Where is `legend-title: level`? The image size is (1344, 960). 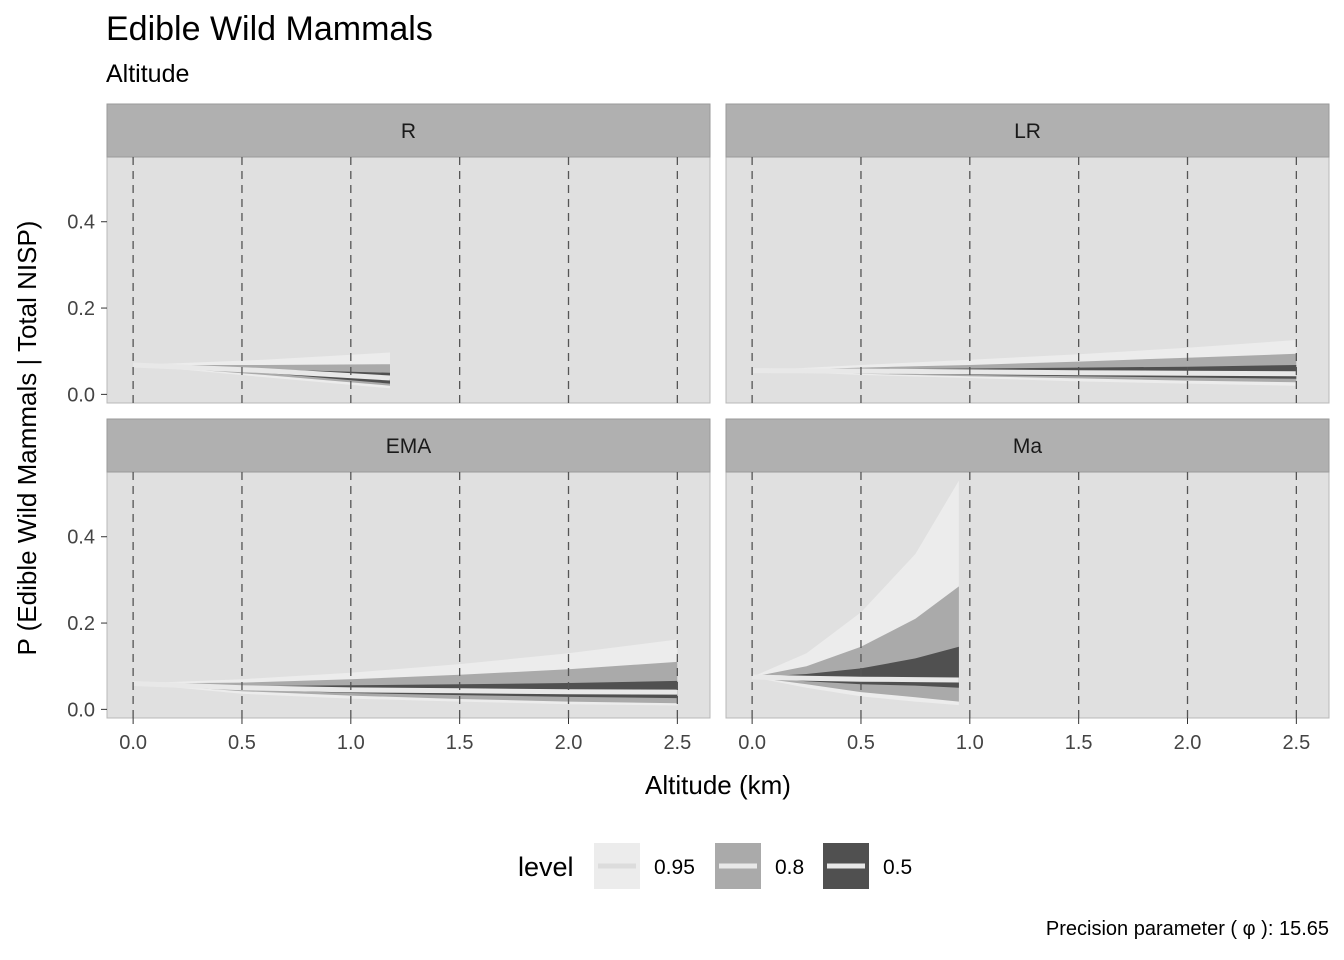 legend-title: level is located at coordinates (546, 867).